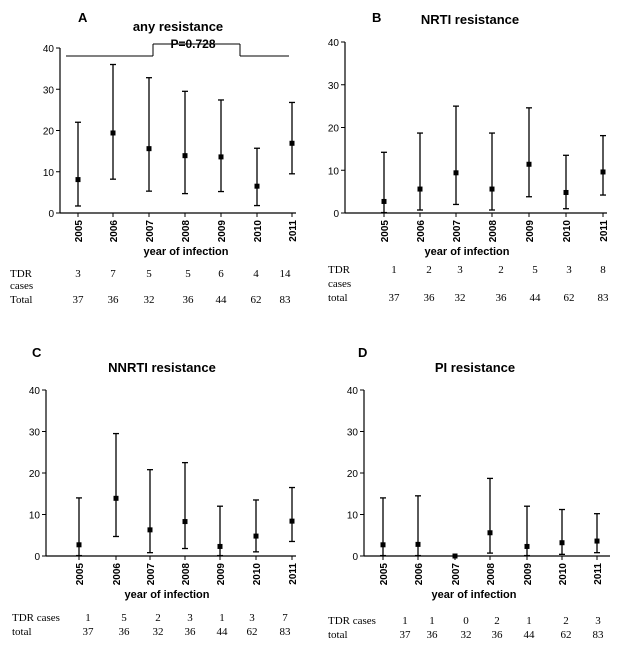  What do you see at coordinates (21, 300) in the screenshot?
I see `table-row-label: Total` at bounding box center [21, 300].